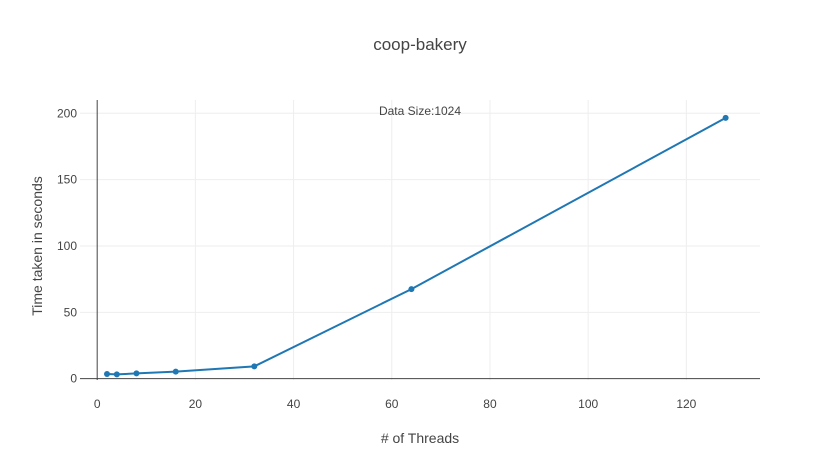 This screenshot has height=471, width=840. Describe the element at coordinates (73, 379) in the screenshot. I see `y-tick-label: 0` at that location.